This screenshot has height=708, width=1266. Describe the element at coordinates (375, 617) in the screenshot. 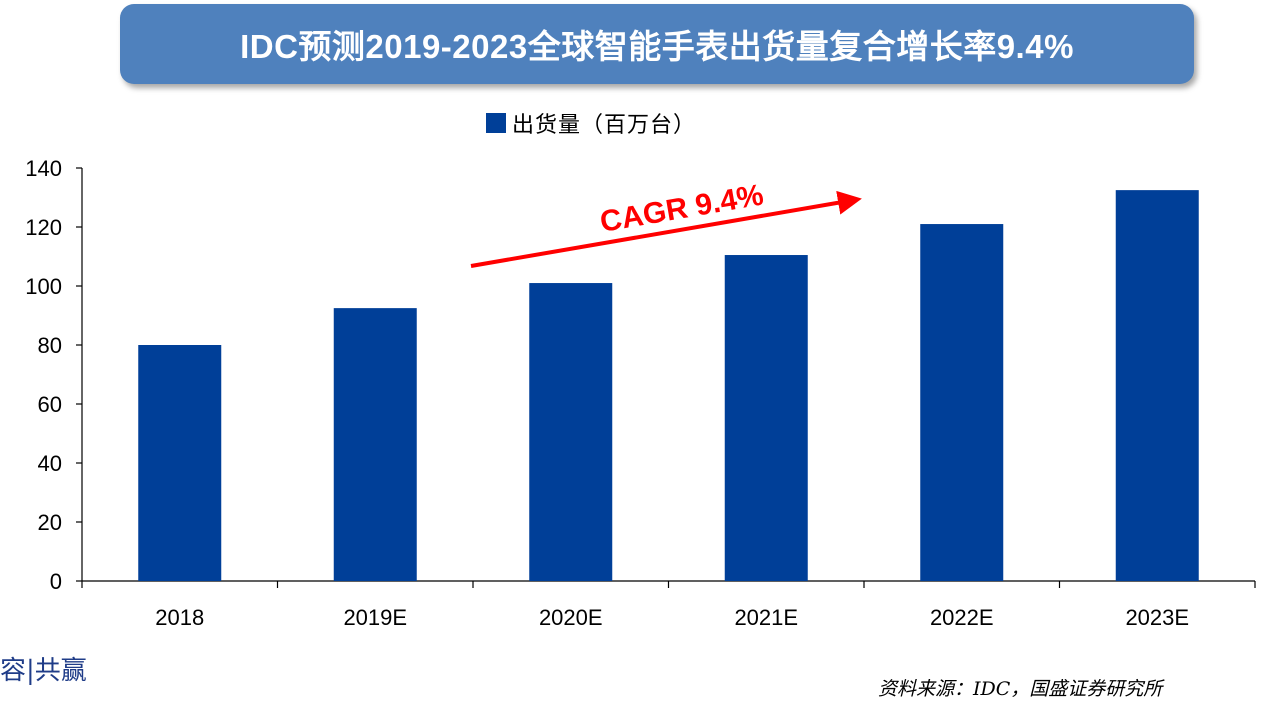

I see `x-tick-label: 2019E` at that location.